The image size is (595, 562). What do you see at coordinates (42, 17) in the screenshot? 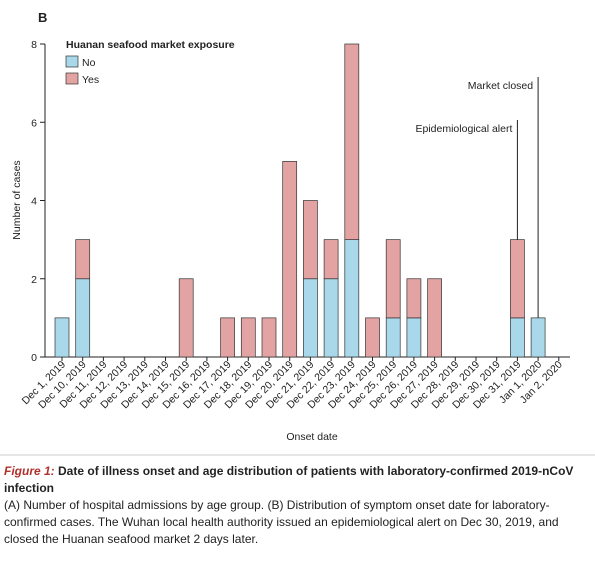
I see `panel-label: B` at bounding box center [42, 17].